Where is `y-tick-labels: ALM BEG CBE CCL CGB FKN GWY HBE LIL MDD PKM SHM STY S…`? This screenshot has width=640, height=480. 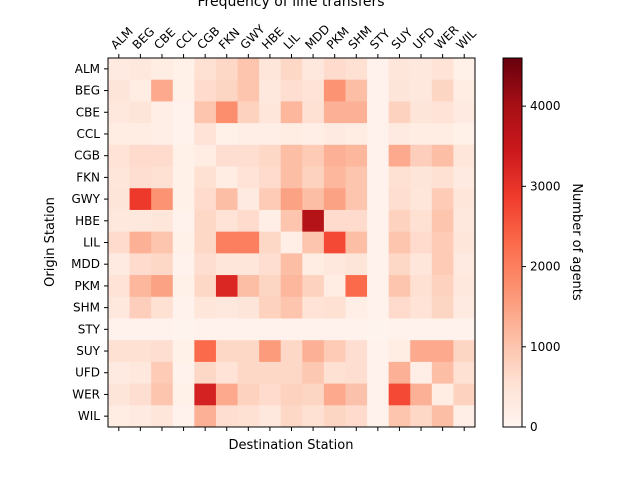 y-tick-labels: ALM BEG CBE CCL CGB FKN GWY HBE LIL MDD PKM SHM STY S… is located at coordinates (89, 242).